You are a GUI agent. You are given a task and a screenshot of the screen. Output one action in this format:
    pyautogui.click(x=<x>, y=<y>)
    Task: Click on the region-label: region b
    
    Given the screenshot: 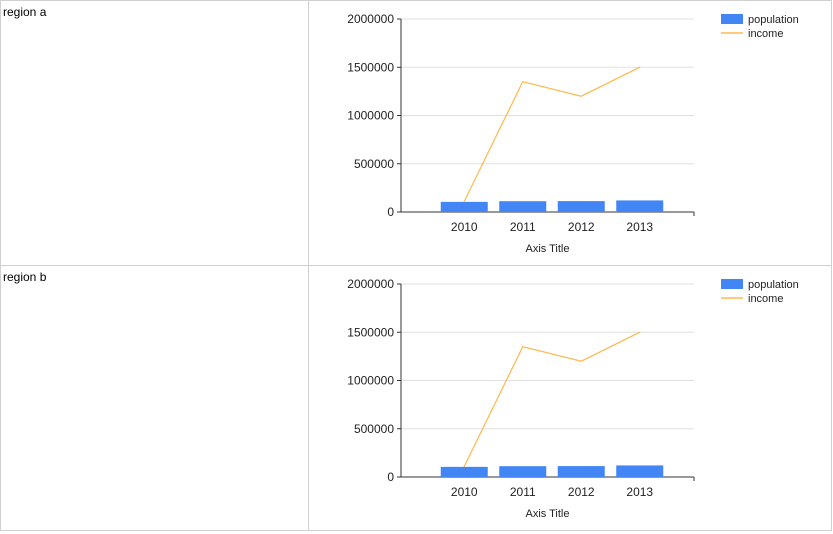 What is the action you would take?
    pyautogui.click(x=25, y=277)
    